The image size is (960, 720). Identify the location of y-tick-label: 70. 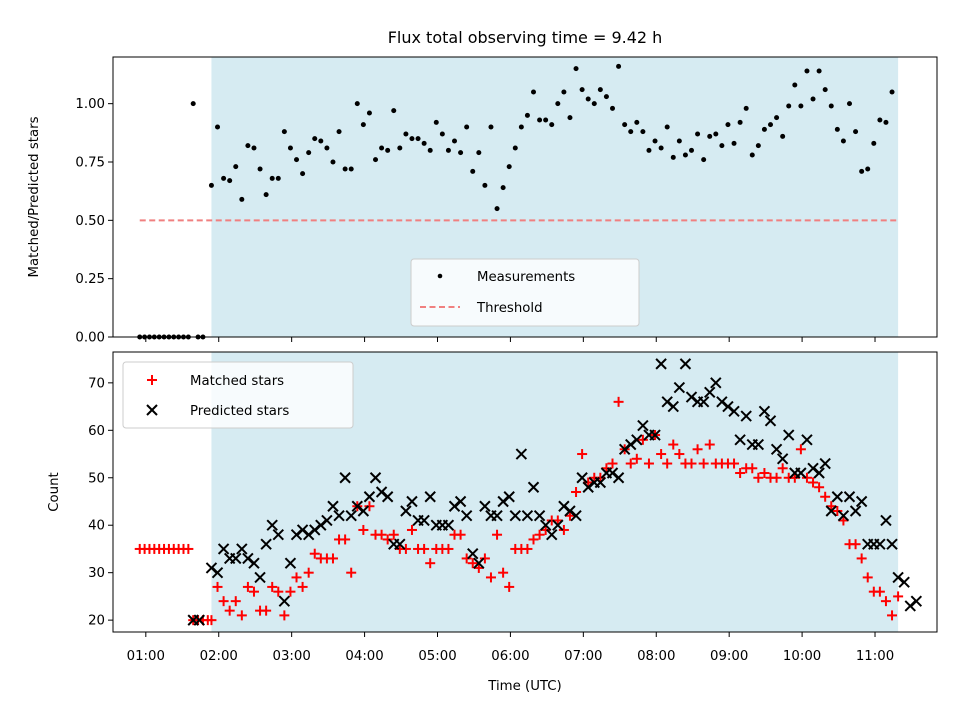
(96, 383).